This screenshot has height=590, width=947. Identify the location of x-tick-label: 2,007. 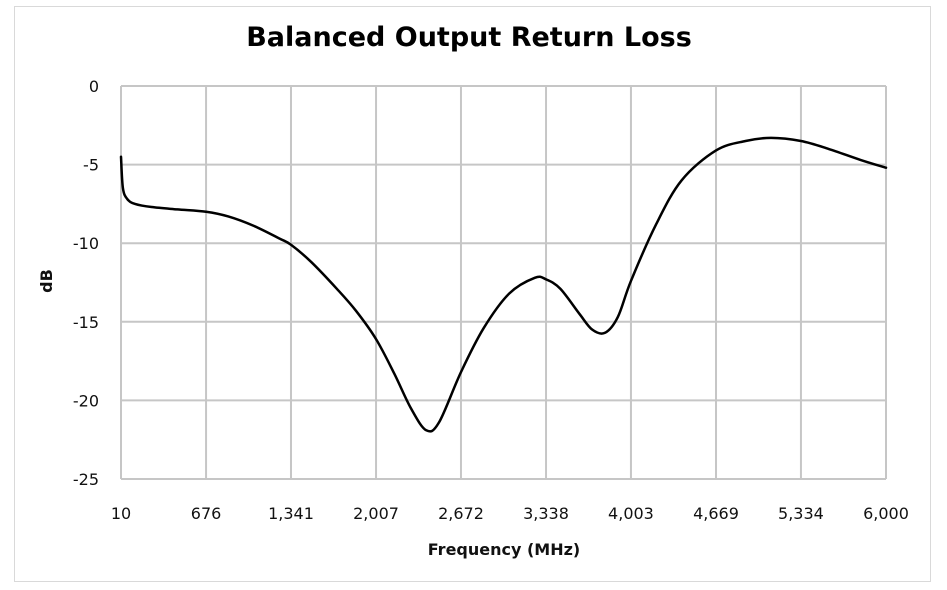
(376, 513).